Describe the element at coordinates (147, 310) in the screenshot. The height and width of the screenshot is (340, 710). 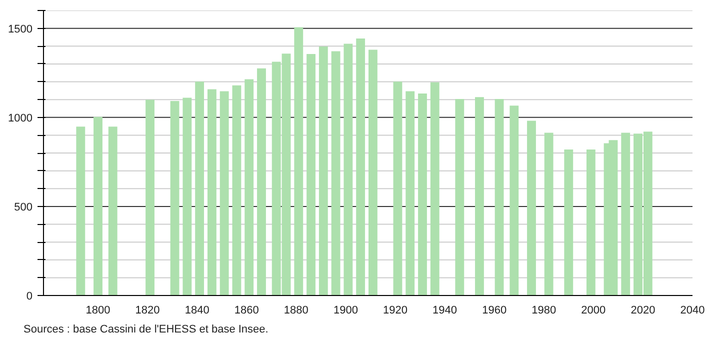
I see `x-tick-label: 1820` at that location.